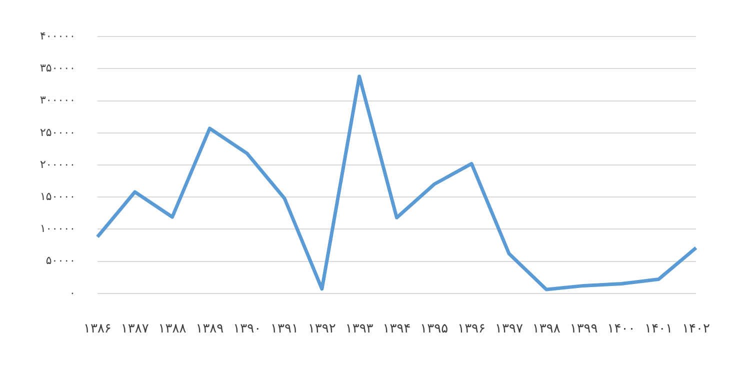  Describe the element at coordinates (58, 132) in the screenshot. I see `y-tick-label: ۲۵۰۰۰۰` at that location.